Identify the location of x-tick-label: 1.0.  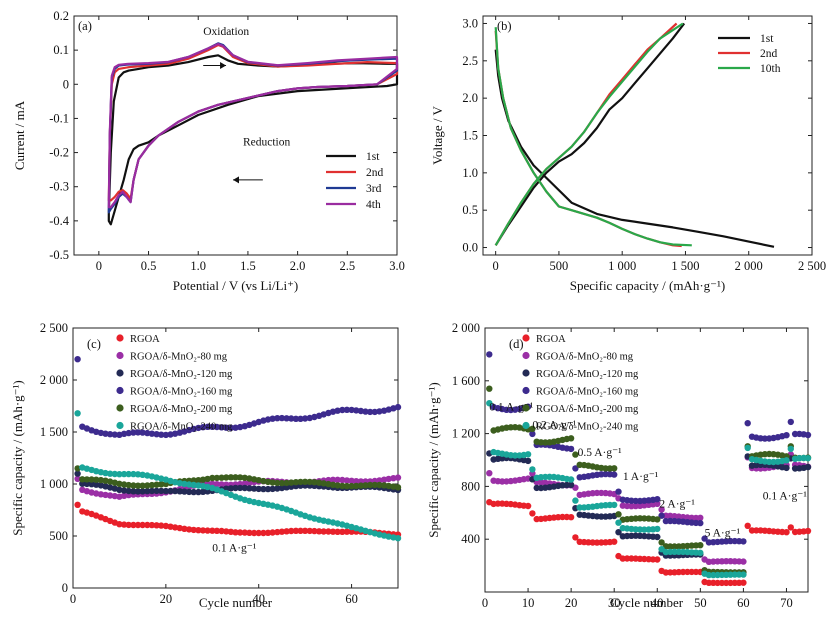
(198, 266).